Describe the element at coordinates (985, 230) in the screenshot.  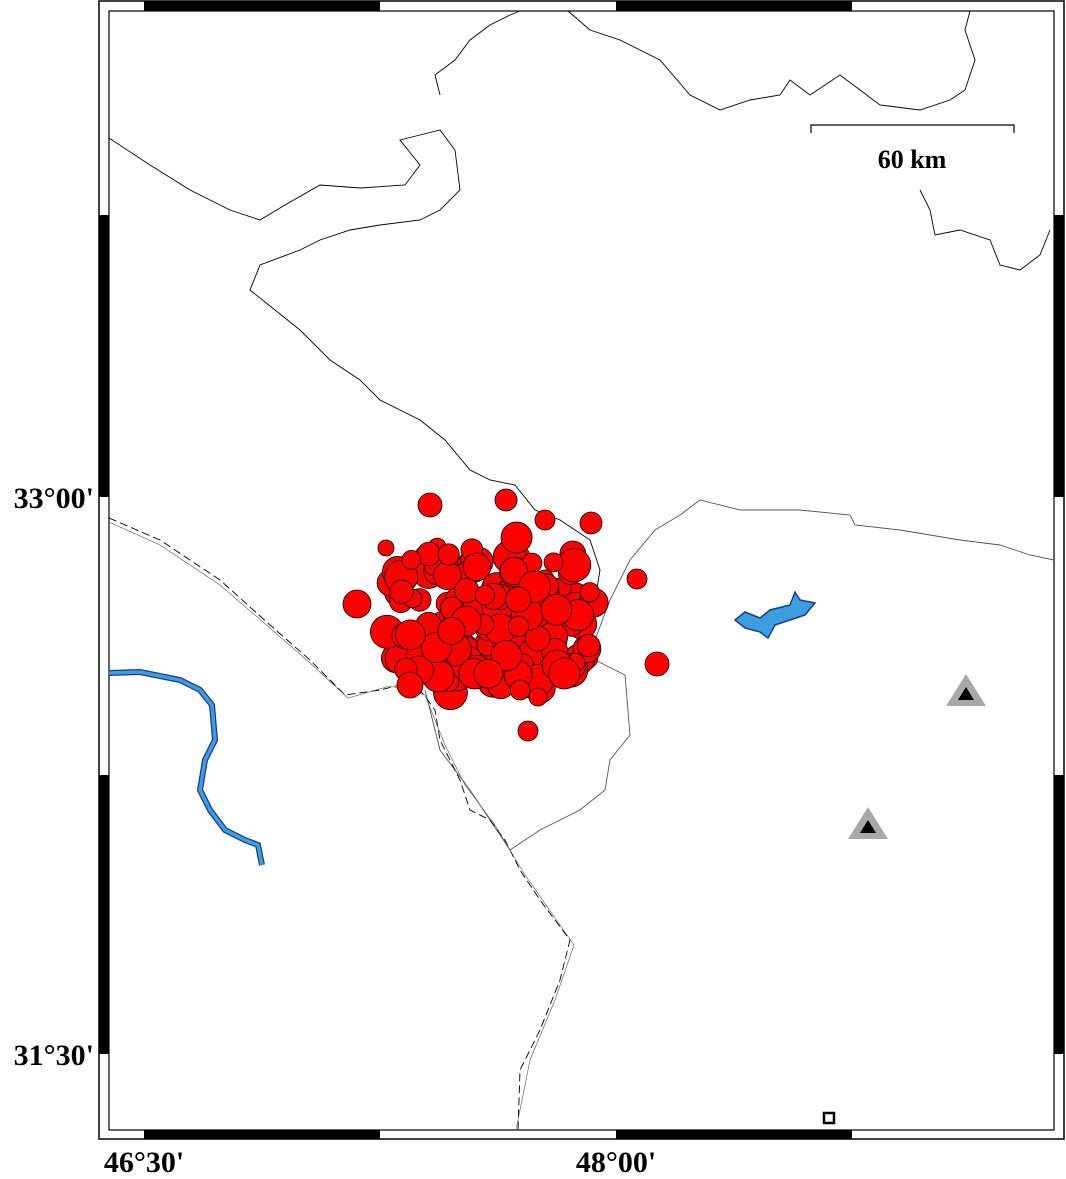
I see `province-border-east` at that location.